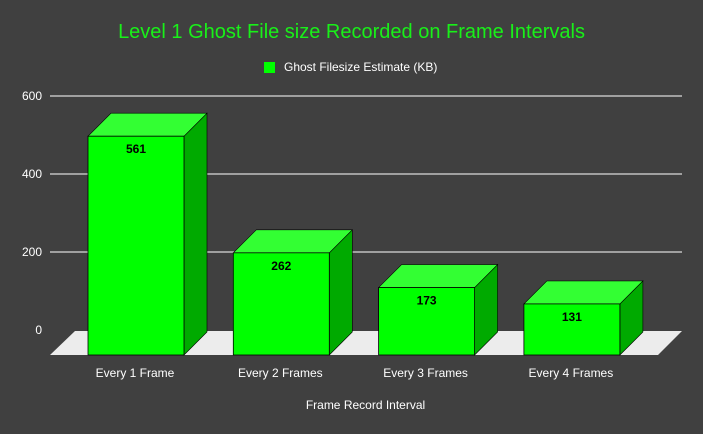  Describe the element at coordinates (38, 330) in the screenshot. I see `y-tick-label: 0` at that location.